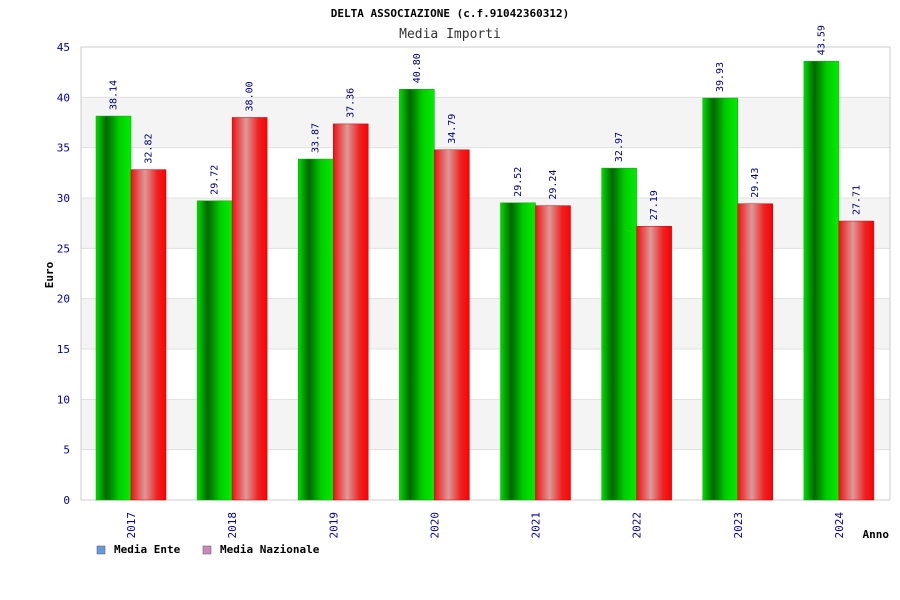  I want to click on legend-label: Media Nazionale, so click(270, 549).